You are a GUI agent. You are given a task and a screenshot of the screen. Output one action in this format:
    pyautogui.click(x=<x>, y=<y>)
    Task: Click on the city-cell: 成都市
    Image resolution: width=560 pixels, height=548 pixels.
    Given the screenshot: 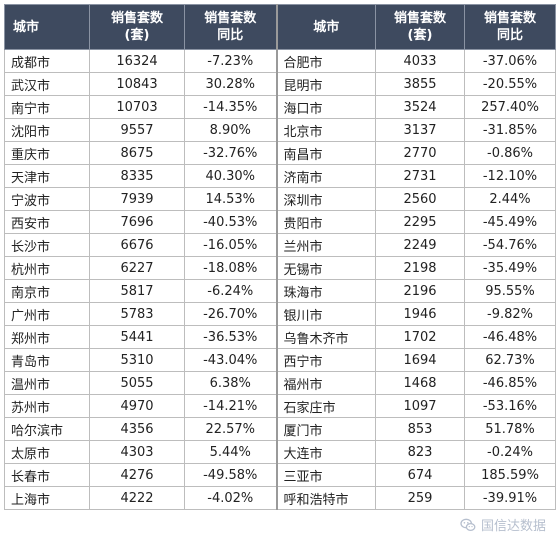 What is the action you would take?
    pyautogui.click(x=47, y=61)
    